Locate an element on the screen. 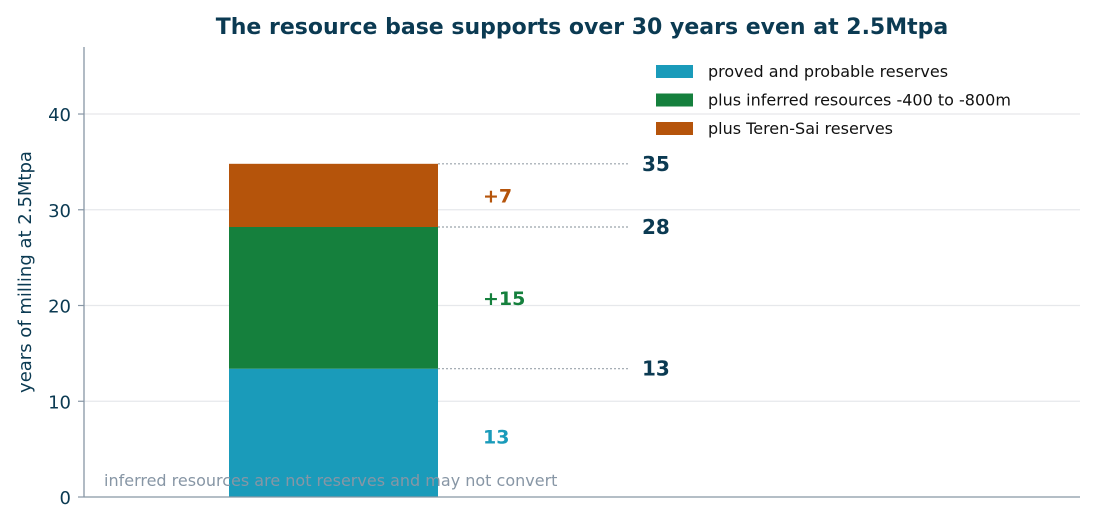 The image size is (1095, 525). segment-label-2: +15 is located at coordinates (504, 299).